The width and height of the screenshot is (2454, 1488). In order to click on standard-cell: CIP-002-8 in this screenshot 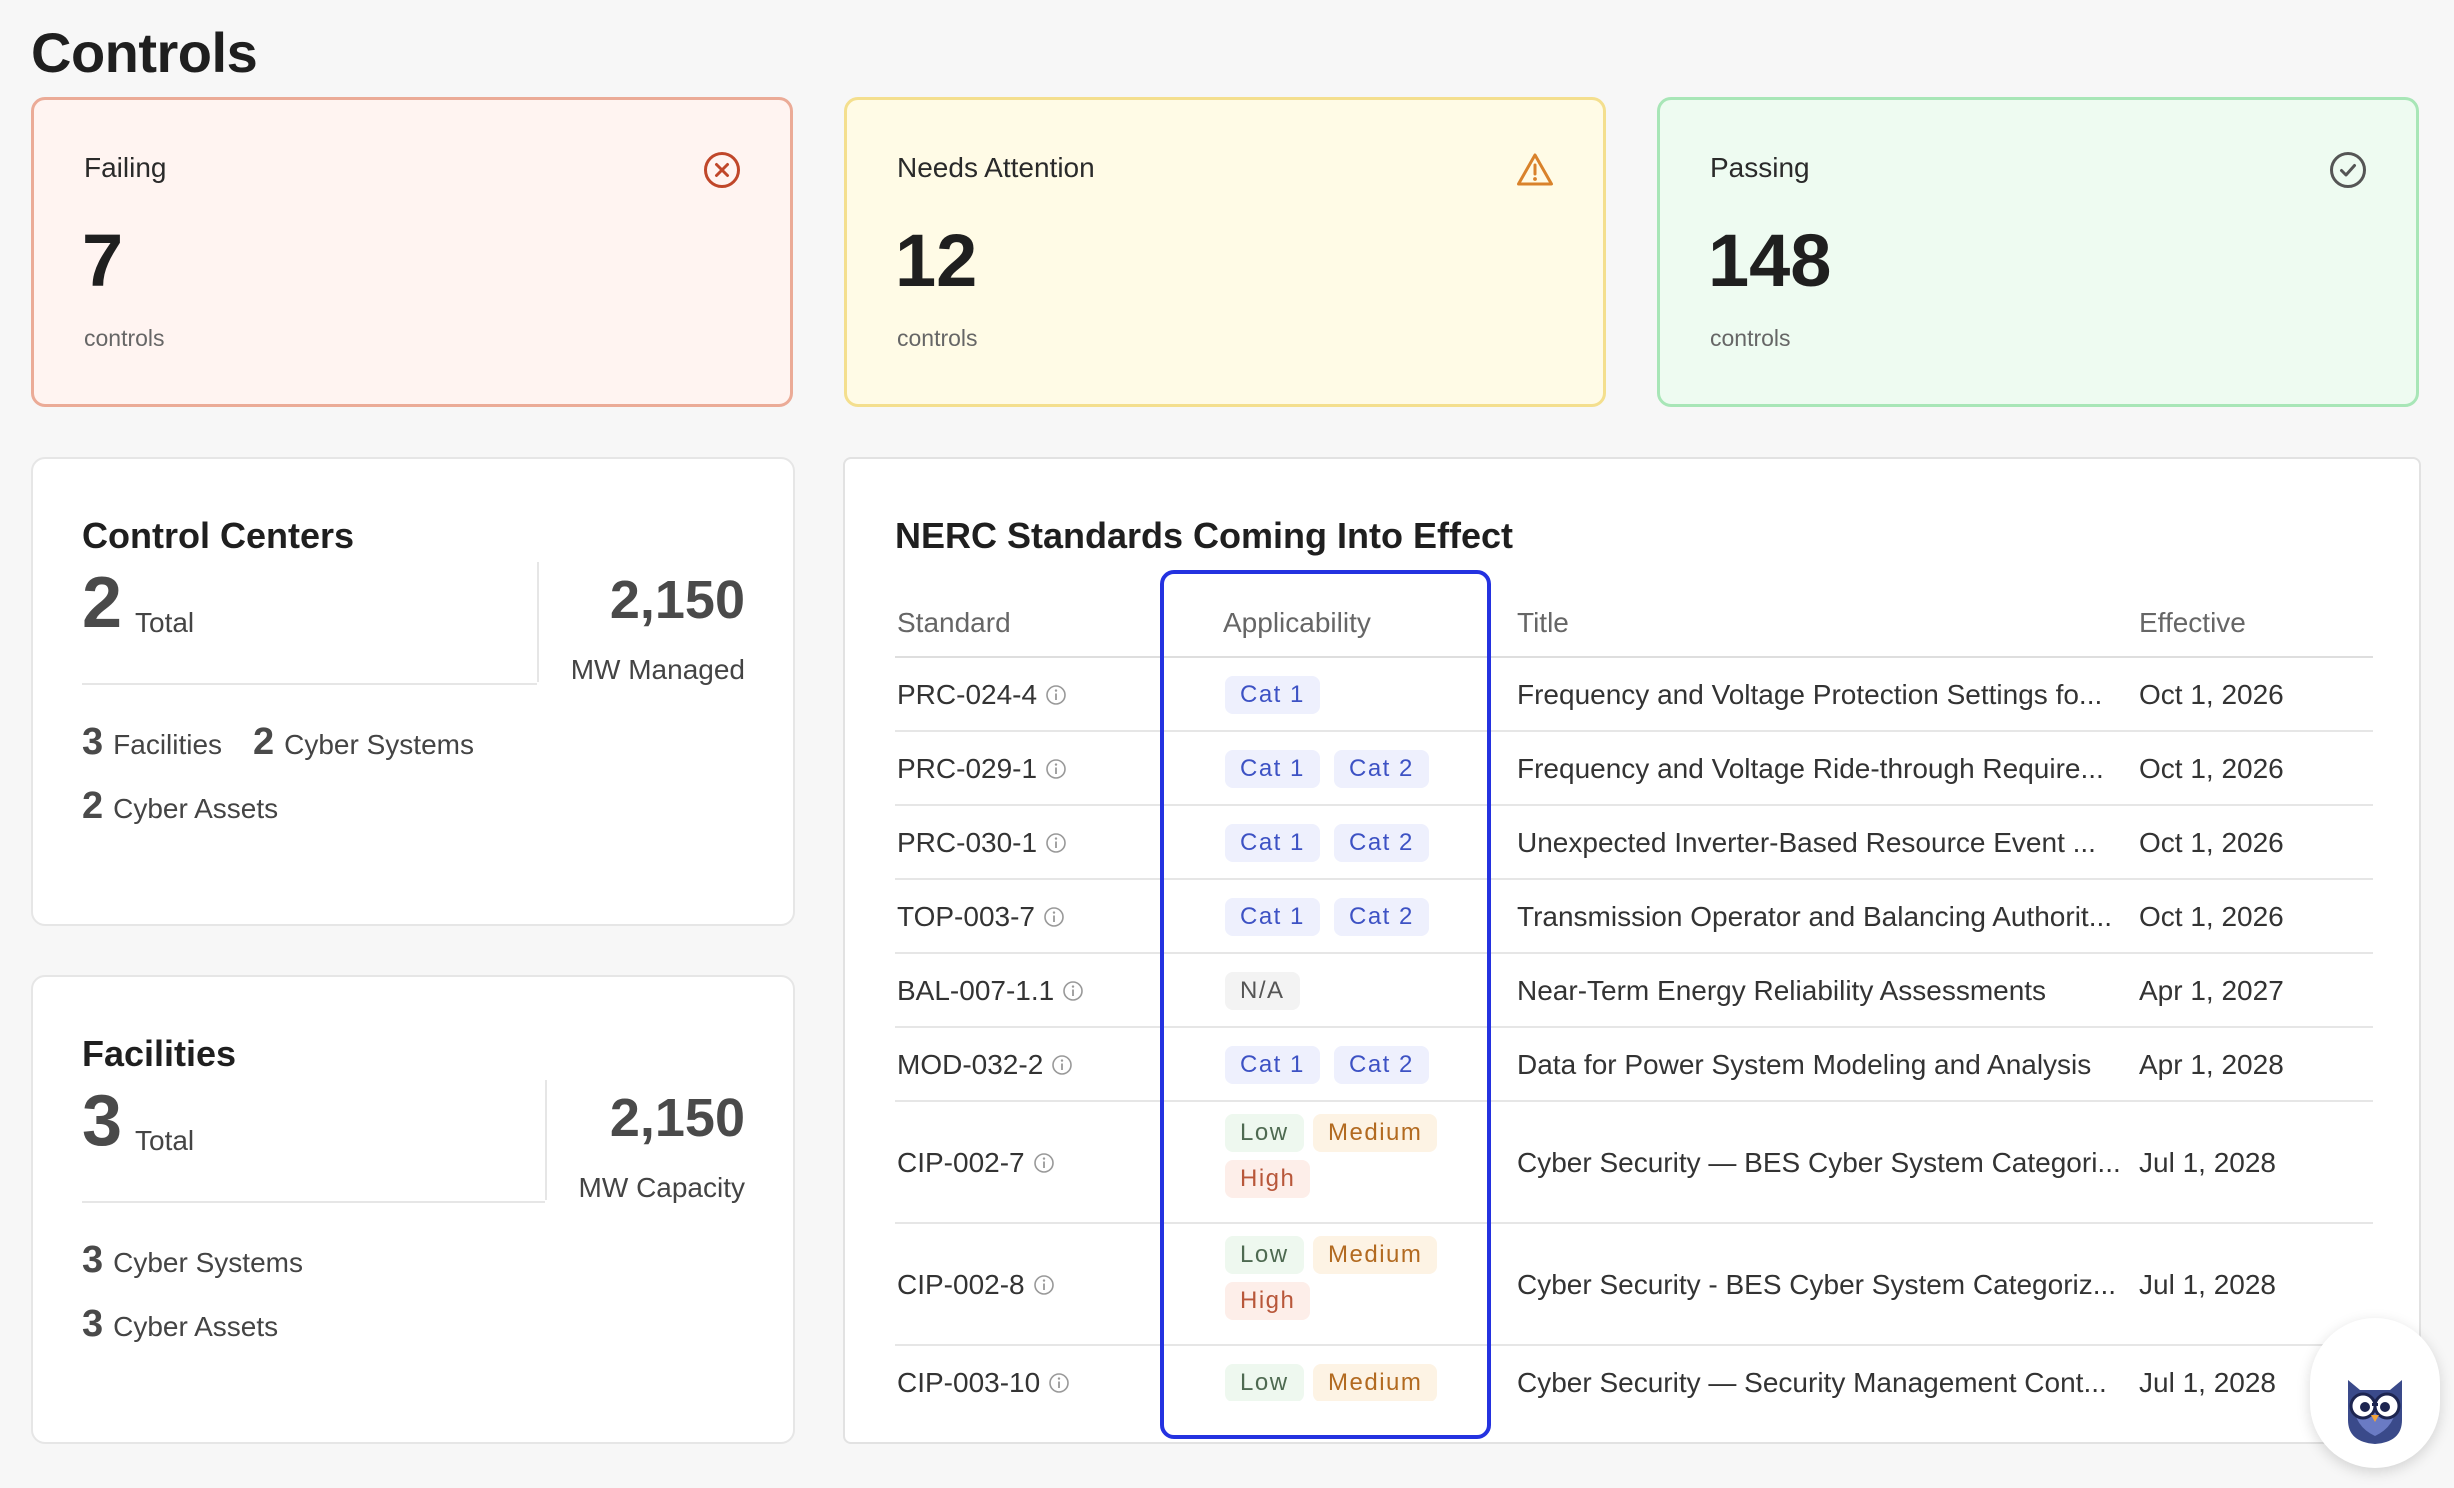, I will do `click(976, 1285)`.